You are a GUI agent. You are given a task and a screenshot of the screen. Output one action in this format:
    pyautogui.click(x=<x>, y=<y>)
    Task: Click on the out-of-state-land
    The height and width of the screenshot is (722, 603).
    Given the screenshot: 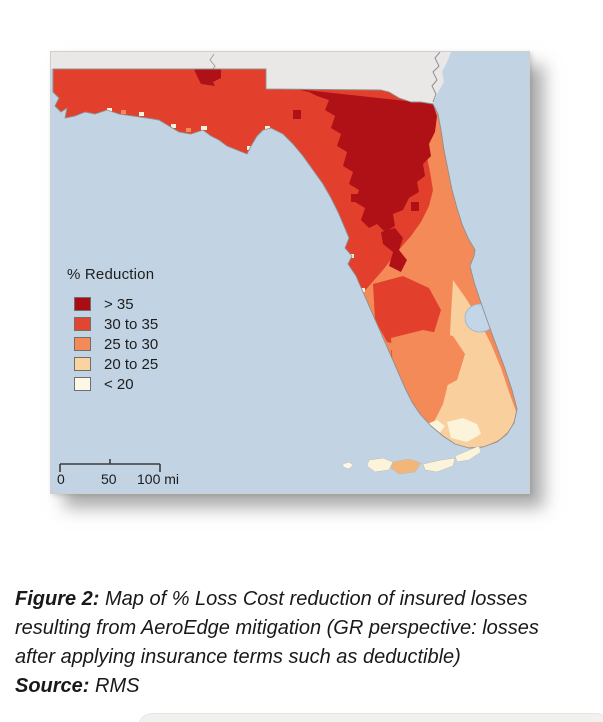 What is the action you would take?
    pyautogui.click(x=251, y=78)
    